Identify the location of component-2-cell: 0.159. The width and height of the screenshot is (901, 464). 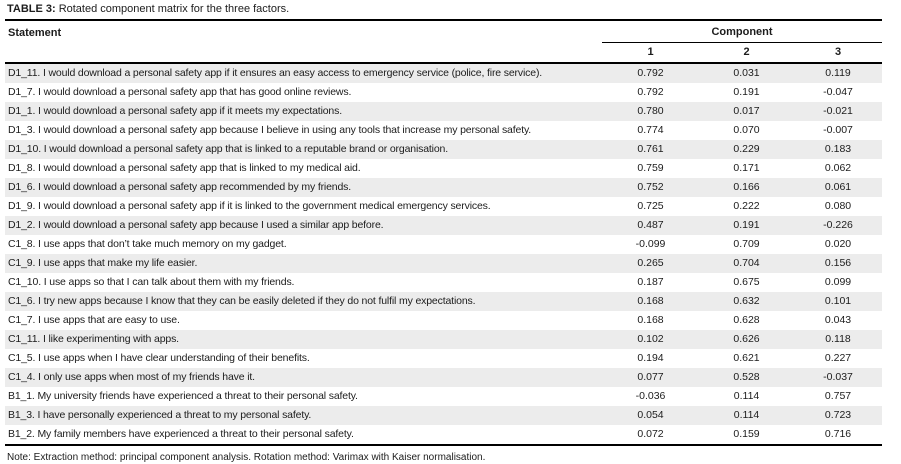
(746, 434).